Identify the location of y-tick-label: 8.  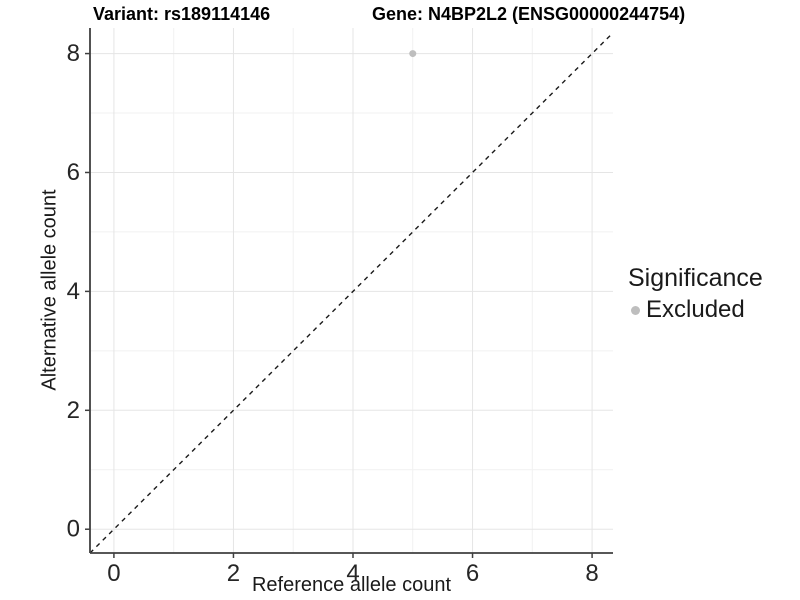
(73, 53).